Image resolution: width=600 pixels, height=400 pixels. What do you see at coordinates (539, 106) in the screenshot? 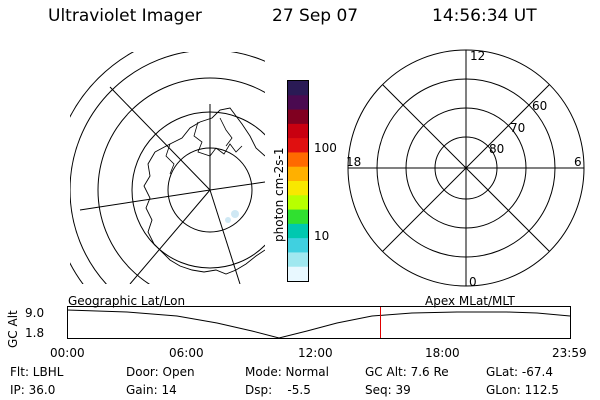
I see `lat-label-60: 60` at bounding box center [539, 106].